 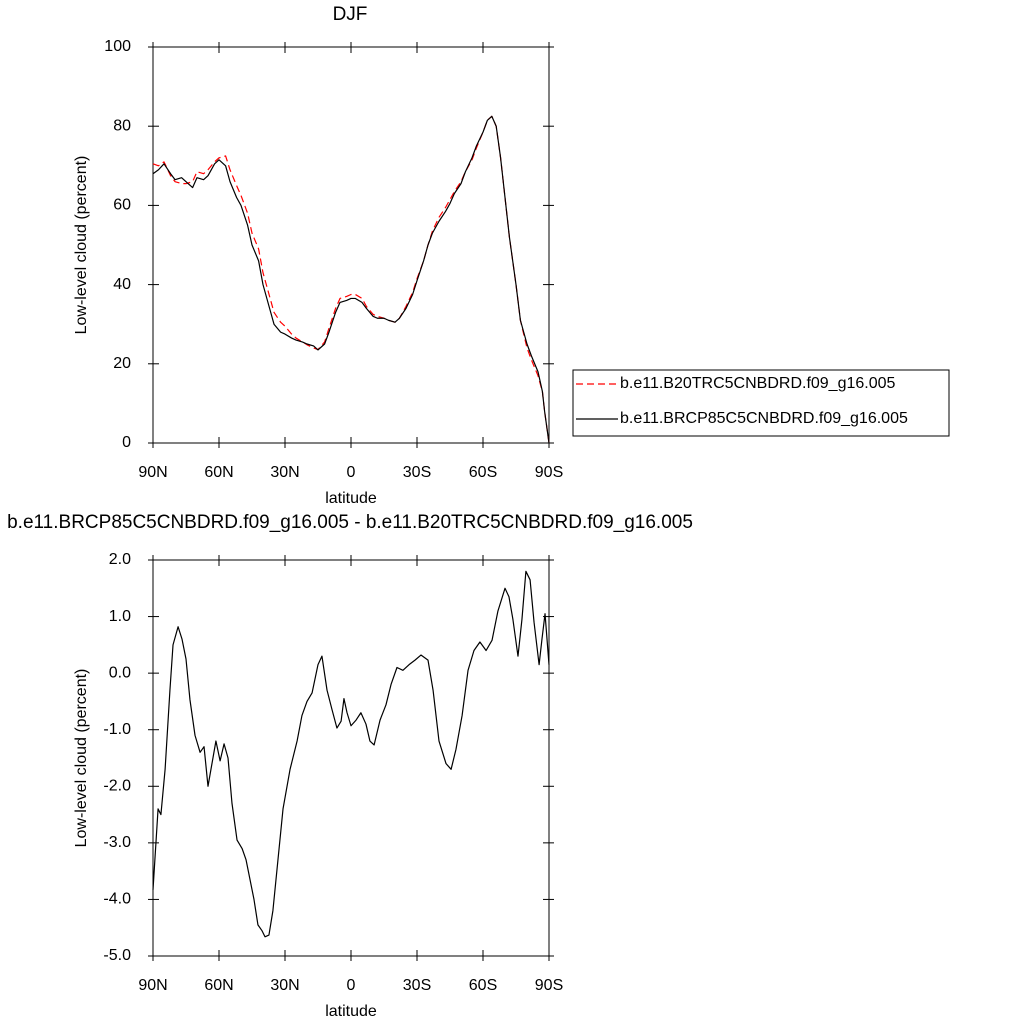 I want to click on legend-box, so click(x=761, y=403).